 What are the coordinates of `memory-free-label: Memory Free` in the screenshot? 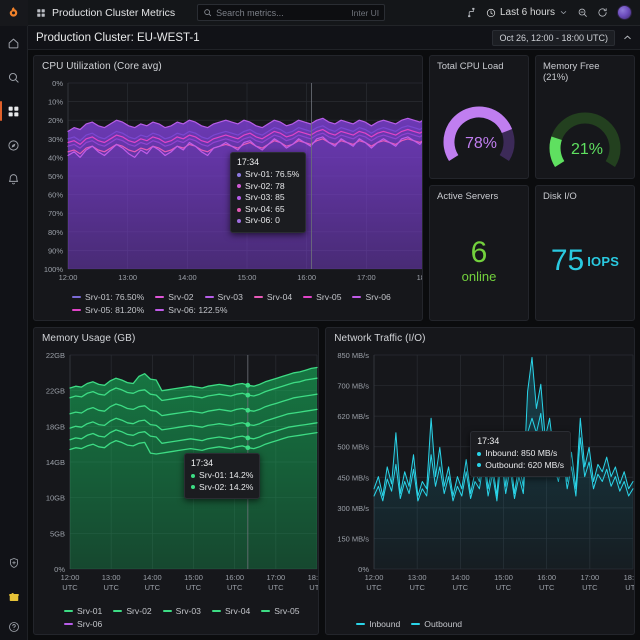 It's located at (571, 66).